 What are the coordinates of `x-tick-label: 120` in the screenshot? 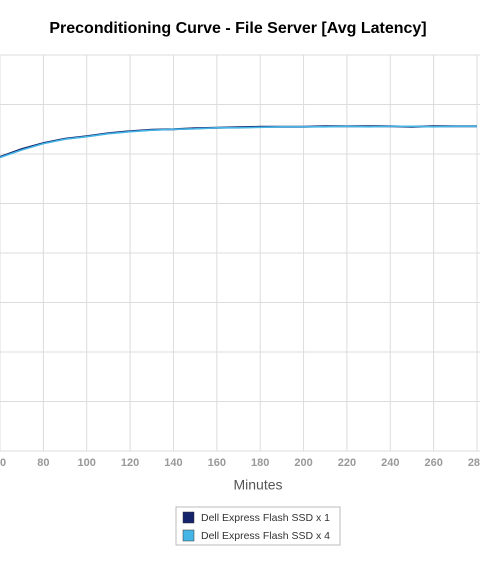 It's located at (130, 463).